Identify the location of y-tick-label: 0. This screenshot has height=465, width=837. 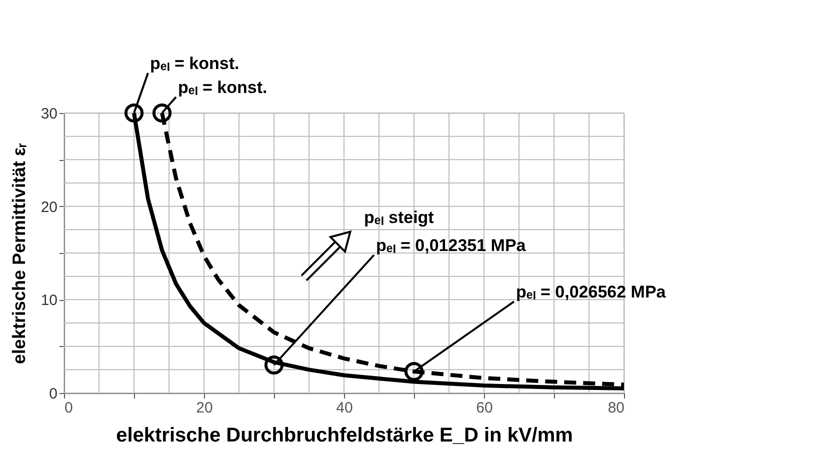
(53, 394).